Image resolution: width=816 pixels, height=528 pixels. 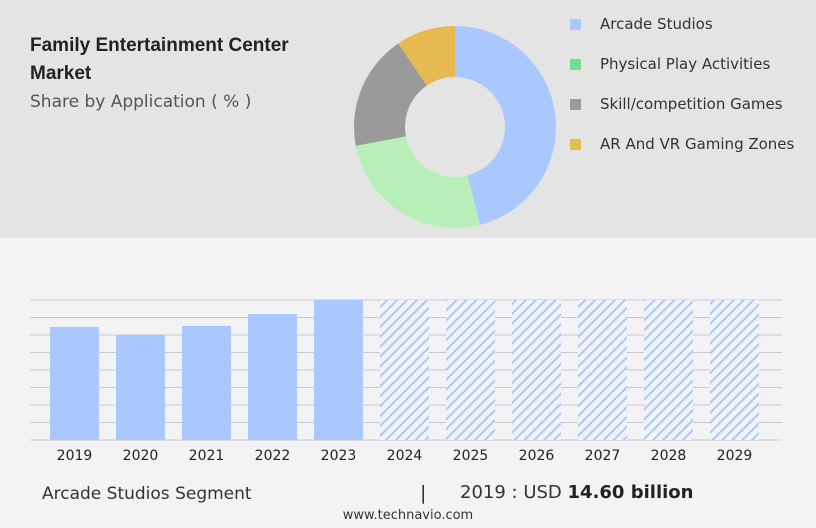 What do you see at coordinates (408, 515) in the screenshot?
I see `source-url: www.technavio.com` at bounding box center [408, 515].